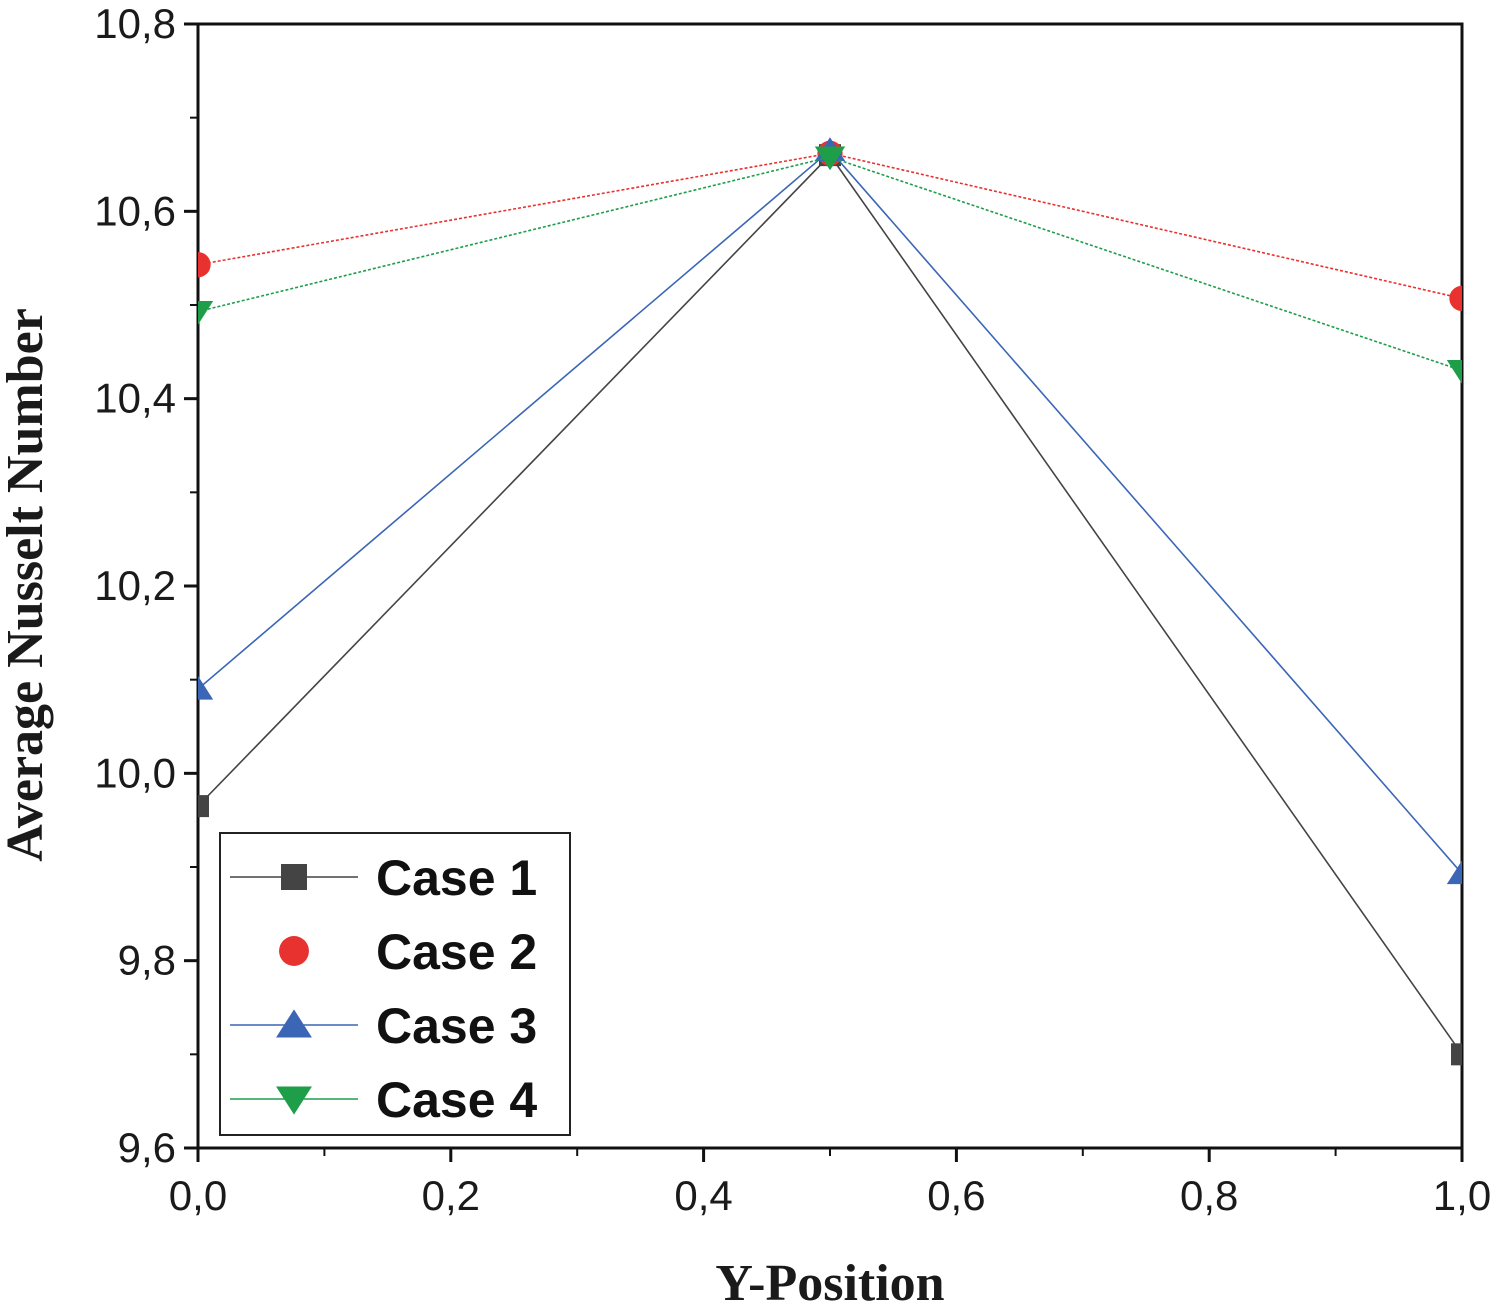  I want to click on legend: Case 1 Case 2 Case 3 Case 4, so click(395, 984).